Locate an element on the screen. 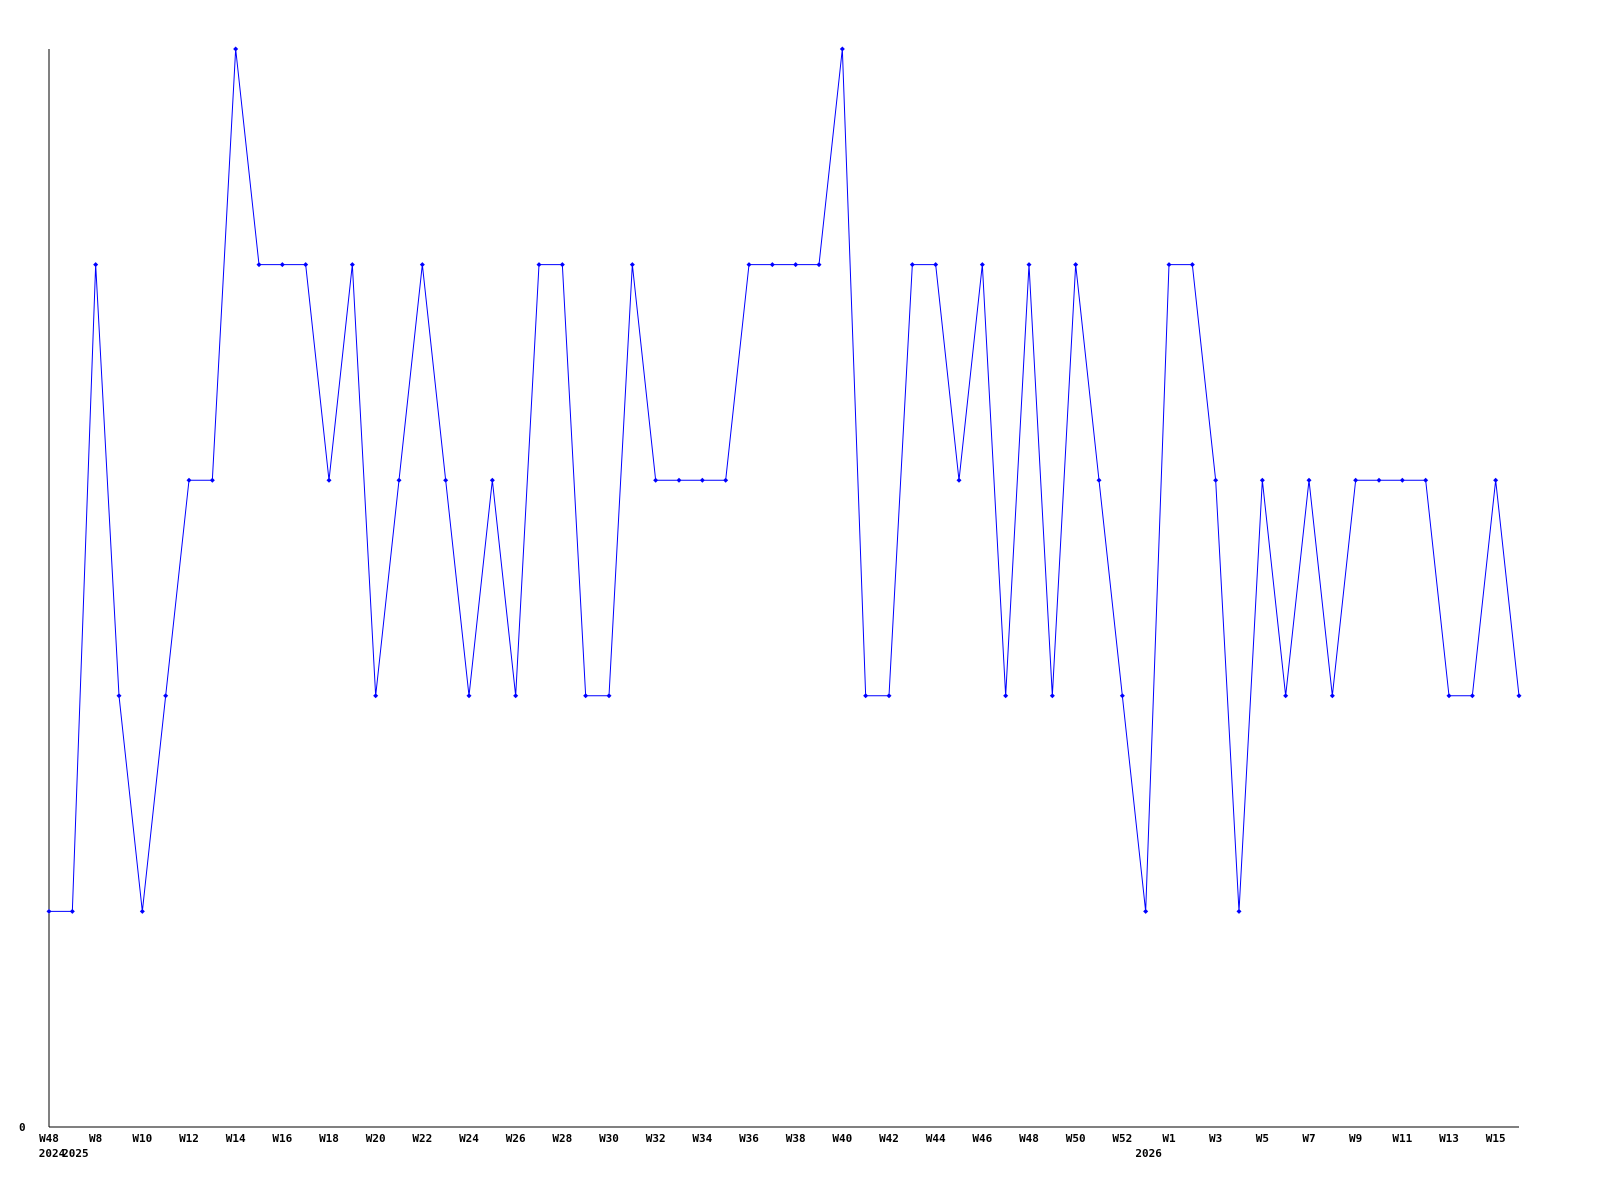 This screenshot has height=1200, width=1600. x-tick-label: W26 is located at coordinates (516, 1138).